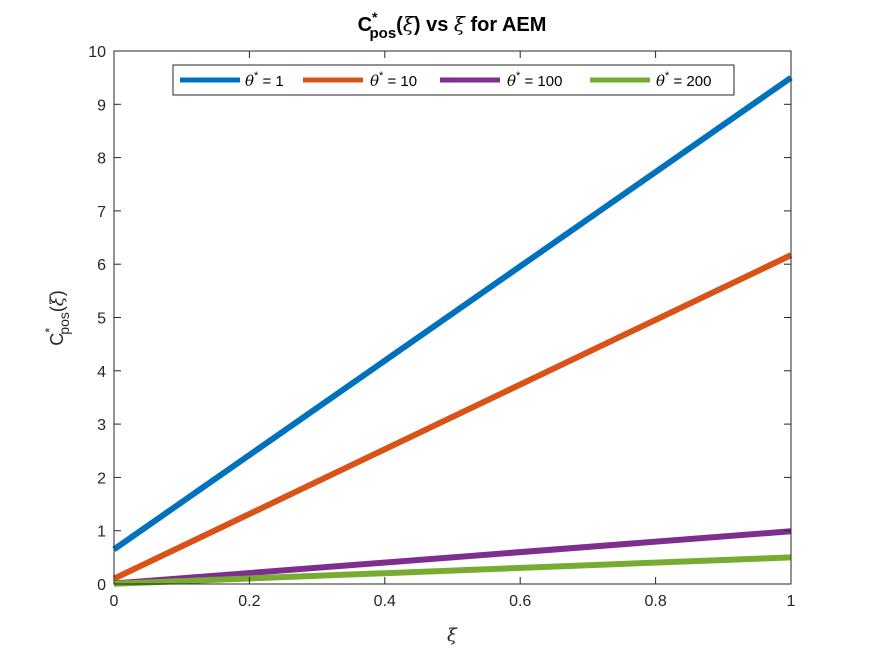 This screenshot has height=656, width=875. What do you see at coordinates (97, 52) in the screenshot?
I see `y-tick-label: 10` at bounding box center [97, 52].